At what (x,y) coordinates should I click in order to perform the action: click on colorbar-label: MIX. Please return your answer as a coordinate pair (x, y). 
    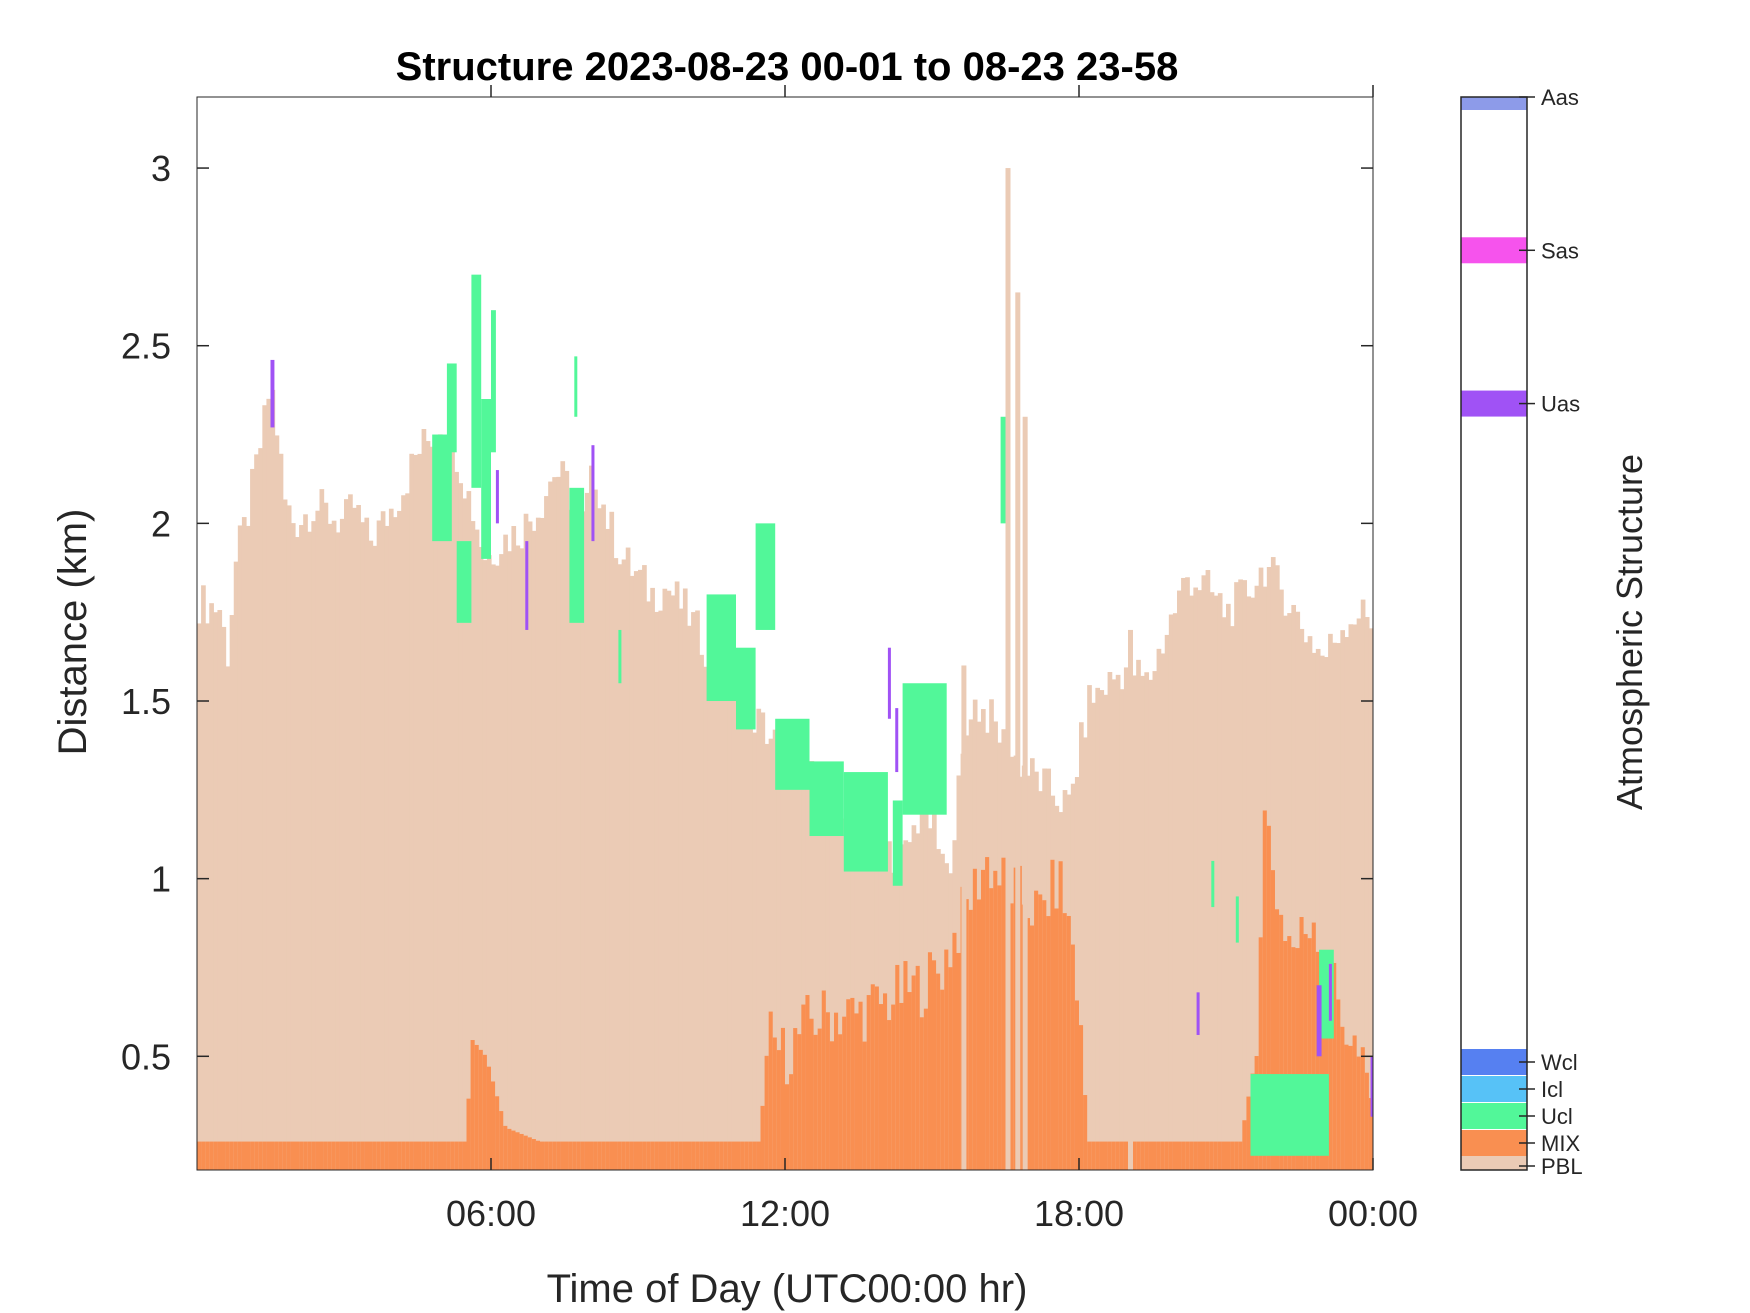
    Looking at the image, I should click on (1560, 1143).